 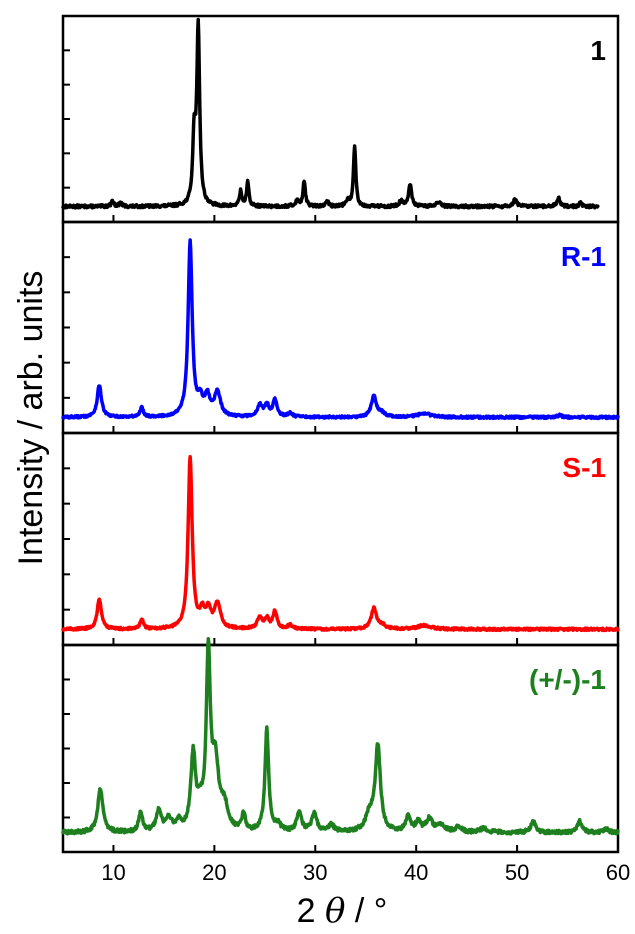 What do you see at coordinates (311, 911) in the screenshot?
I see `x-axis-title-text: 2` at bounding box center [311, 911].